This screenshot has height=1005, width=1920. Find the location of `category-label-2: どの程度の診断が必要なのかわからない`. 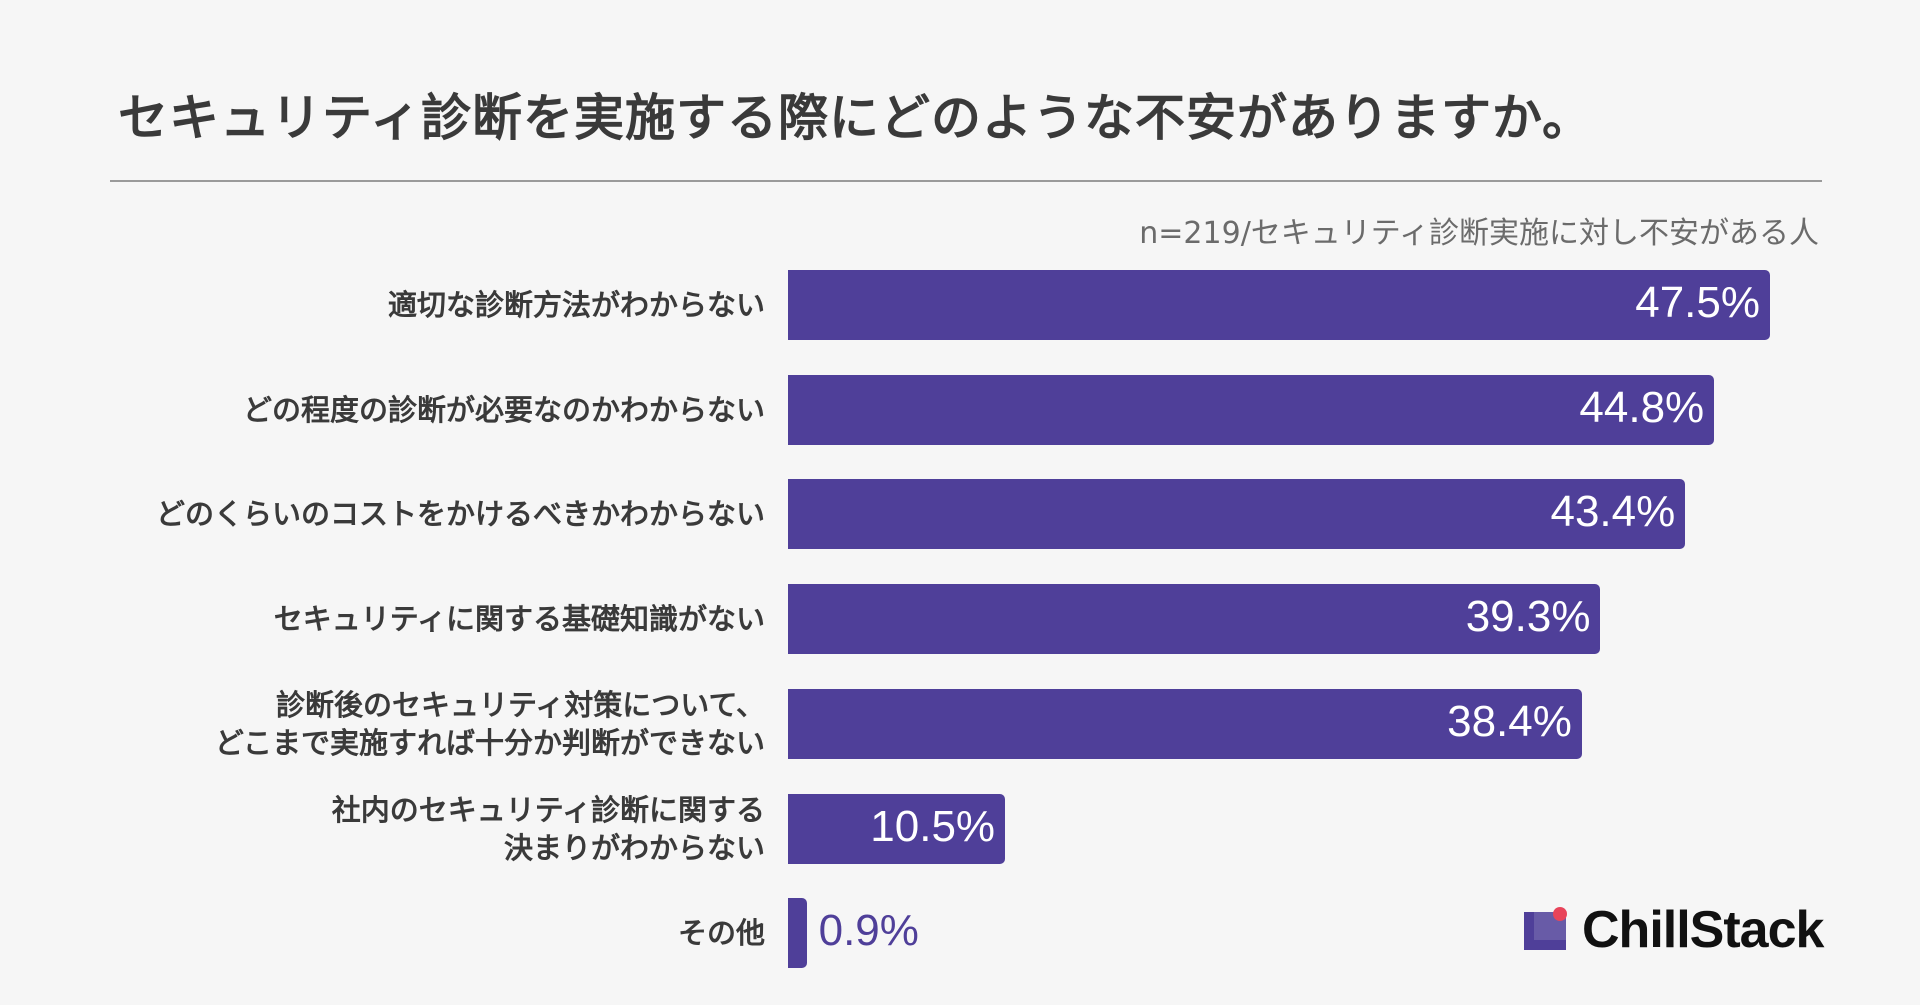

category-label-2: どの程度の診断が必要なのかわからない is located at coordinates (405, 410).